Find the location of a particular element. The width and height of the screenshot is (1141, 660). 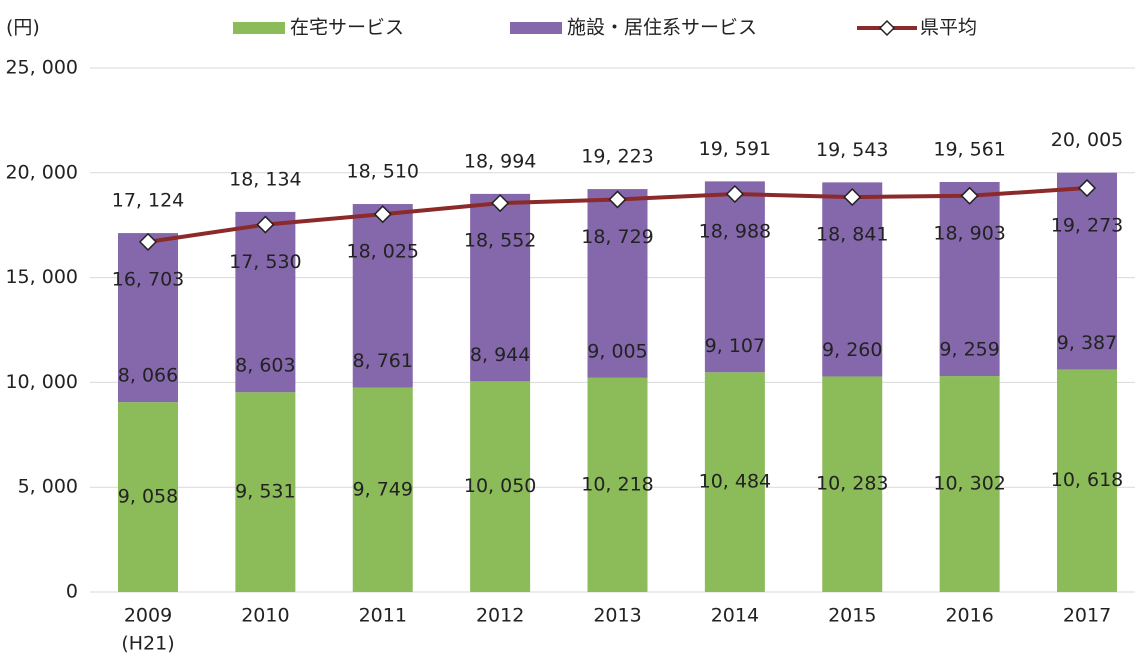

total-label: 20, 005 is located at coordinates (1087, 140).